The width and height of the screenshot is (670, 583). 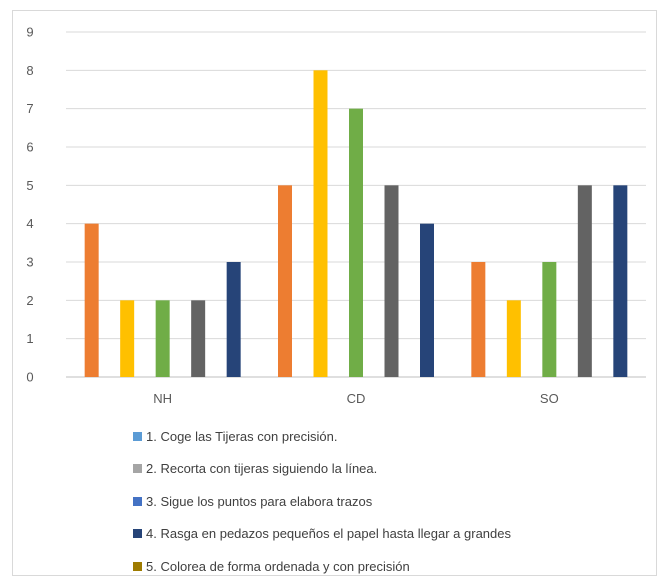 What do you see at coordinates (29, 300) in the screenshot?
I see `y-tick-label: 2` at bounding box center [29, 300].